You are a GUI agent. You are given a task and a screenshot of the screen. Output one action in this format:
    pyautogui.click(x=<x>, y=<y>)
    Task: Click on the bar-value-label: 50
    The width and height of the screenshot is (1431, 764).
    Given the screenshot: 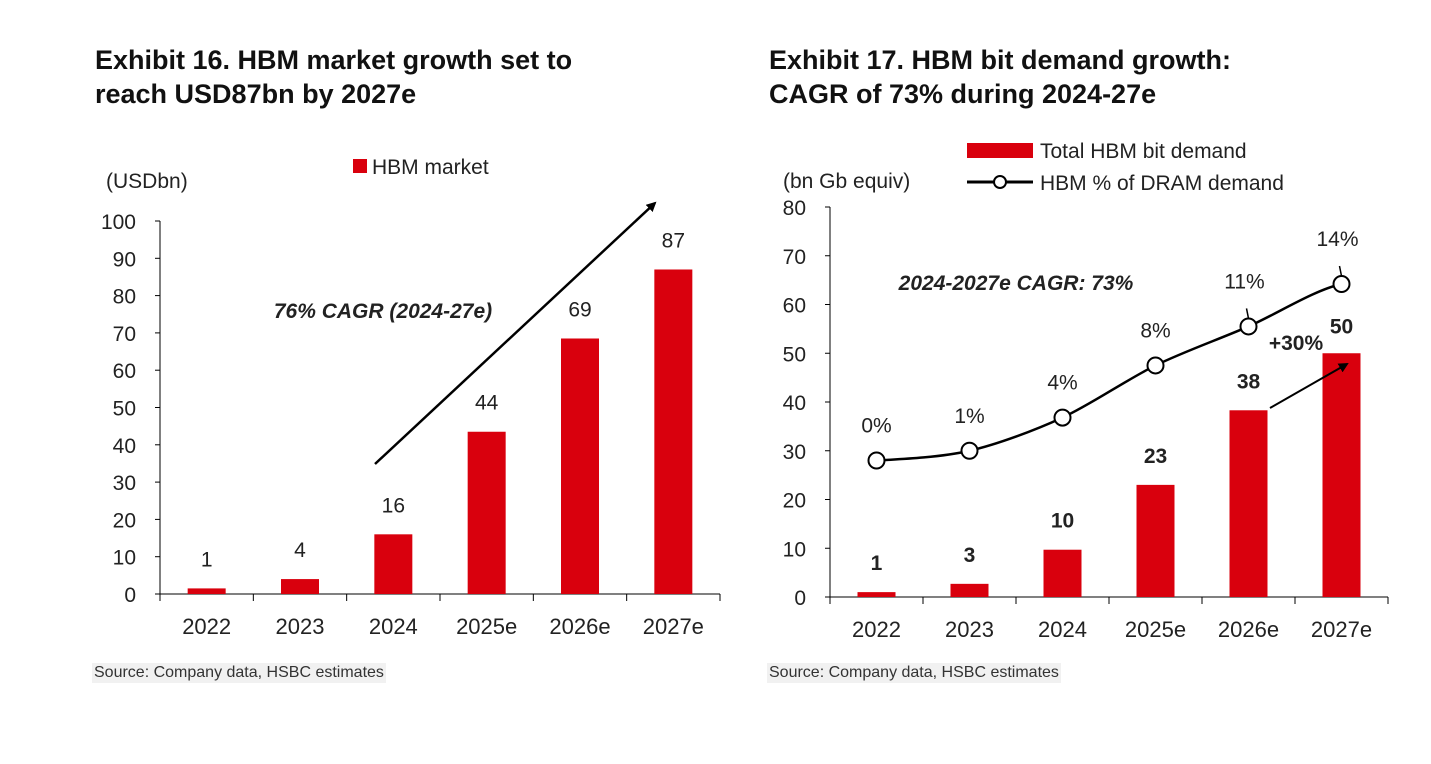 What is the action you would take?
    pyautogui.click(x=1341, y=326)
    